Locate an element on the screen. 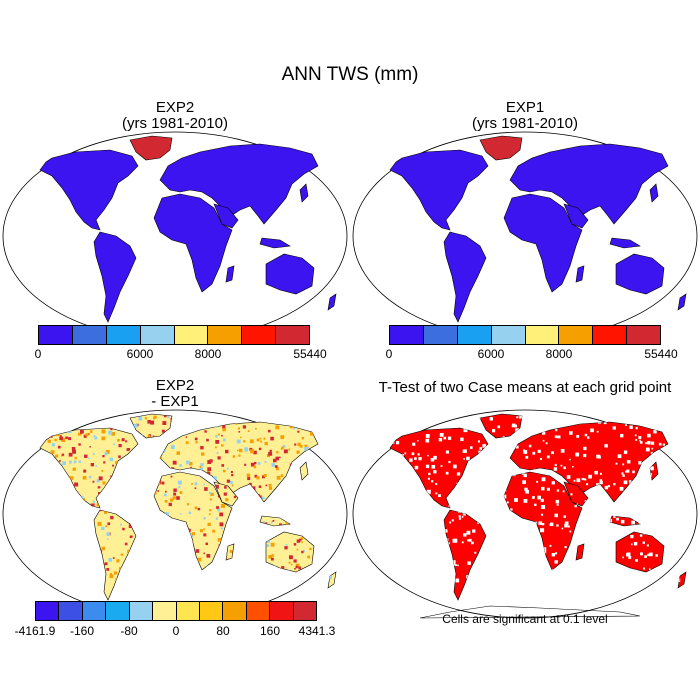 Image resolution: width=700 pixels, height=700 pixels. panel-title-exp1-line1: EXP1 is located at coordinates (525, 107).